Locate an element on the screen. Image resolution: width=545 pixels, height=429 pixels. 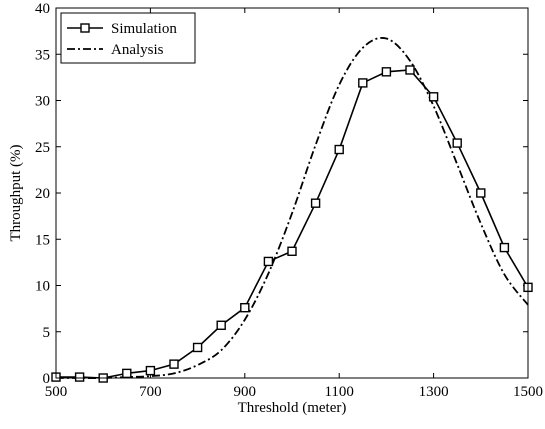
legend: Simulation Analysis is located at coordinates (128, 38).